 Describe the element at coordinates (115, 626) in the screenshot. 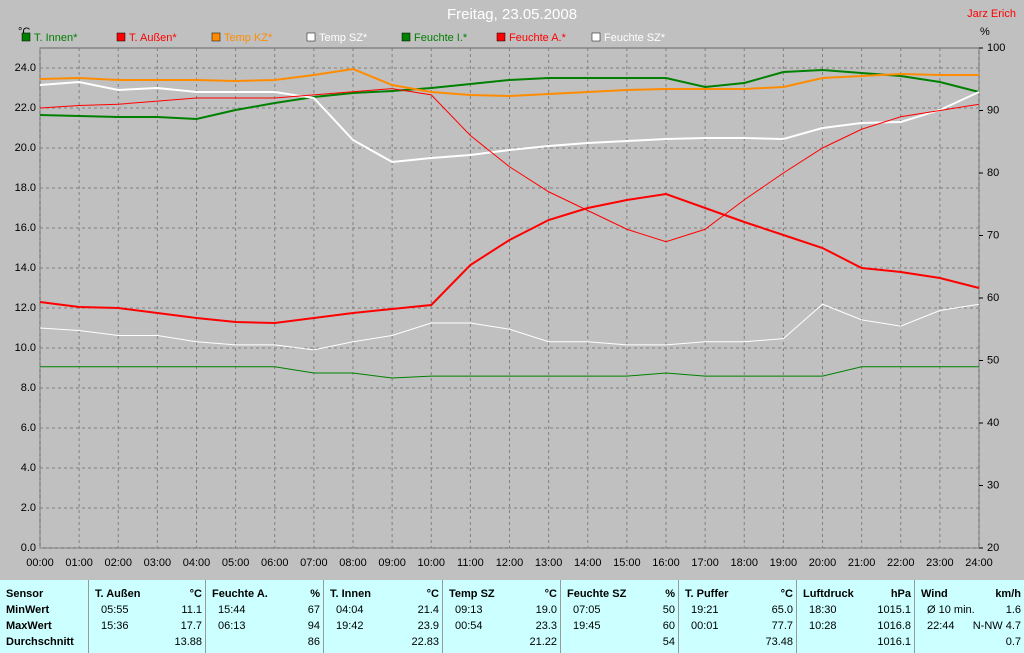

I see `time-cell: 15:36` at that location.